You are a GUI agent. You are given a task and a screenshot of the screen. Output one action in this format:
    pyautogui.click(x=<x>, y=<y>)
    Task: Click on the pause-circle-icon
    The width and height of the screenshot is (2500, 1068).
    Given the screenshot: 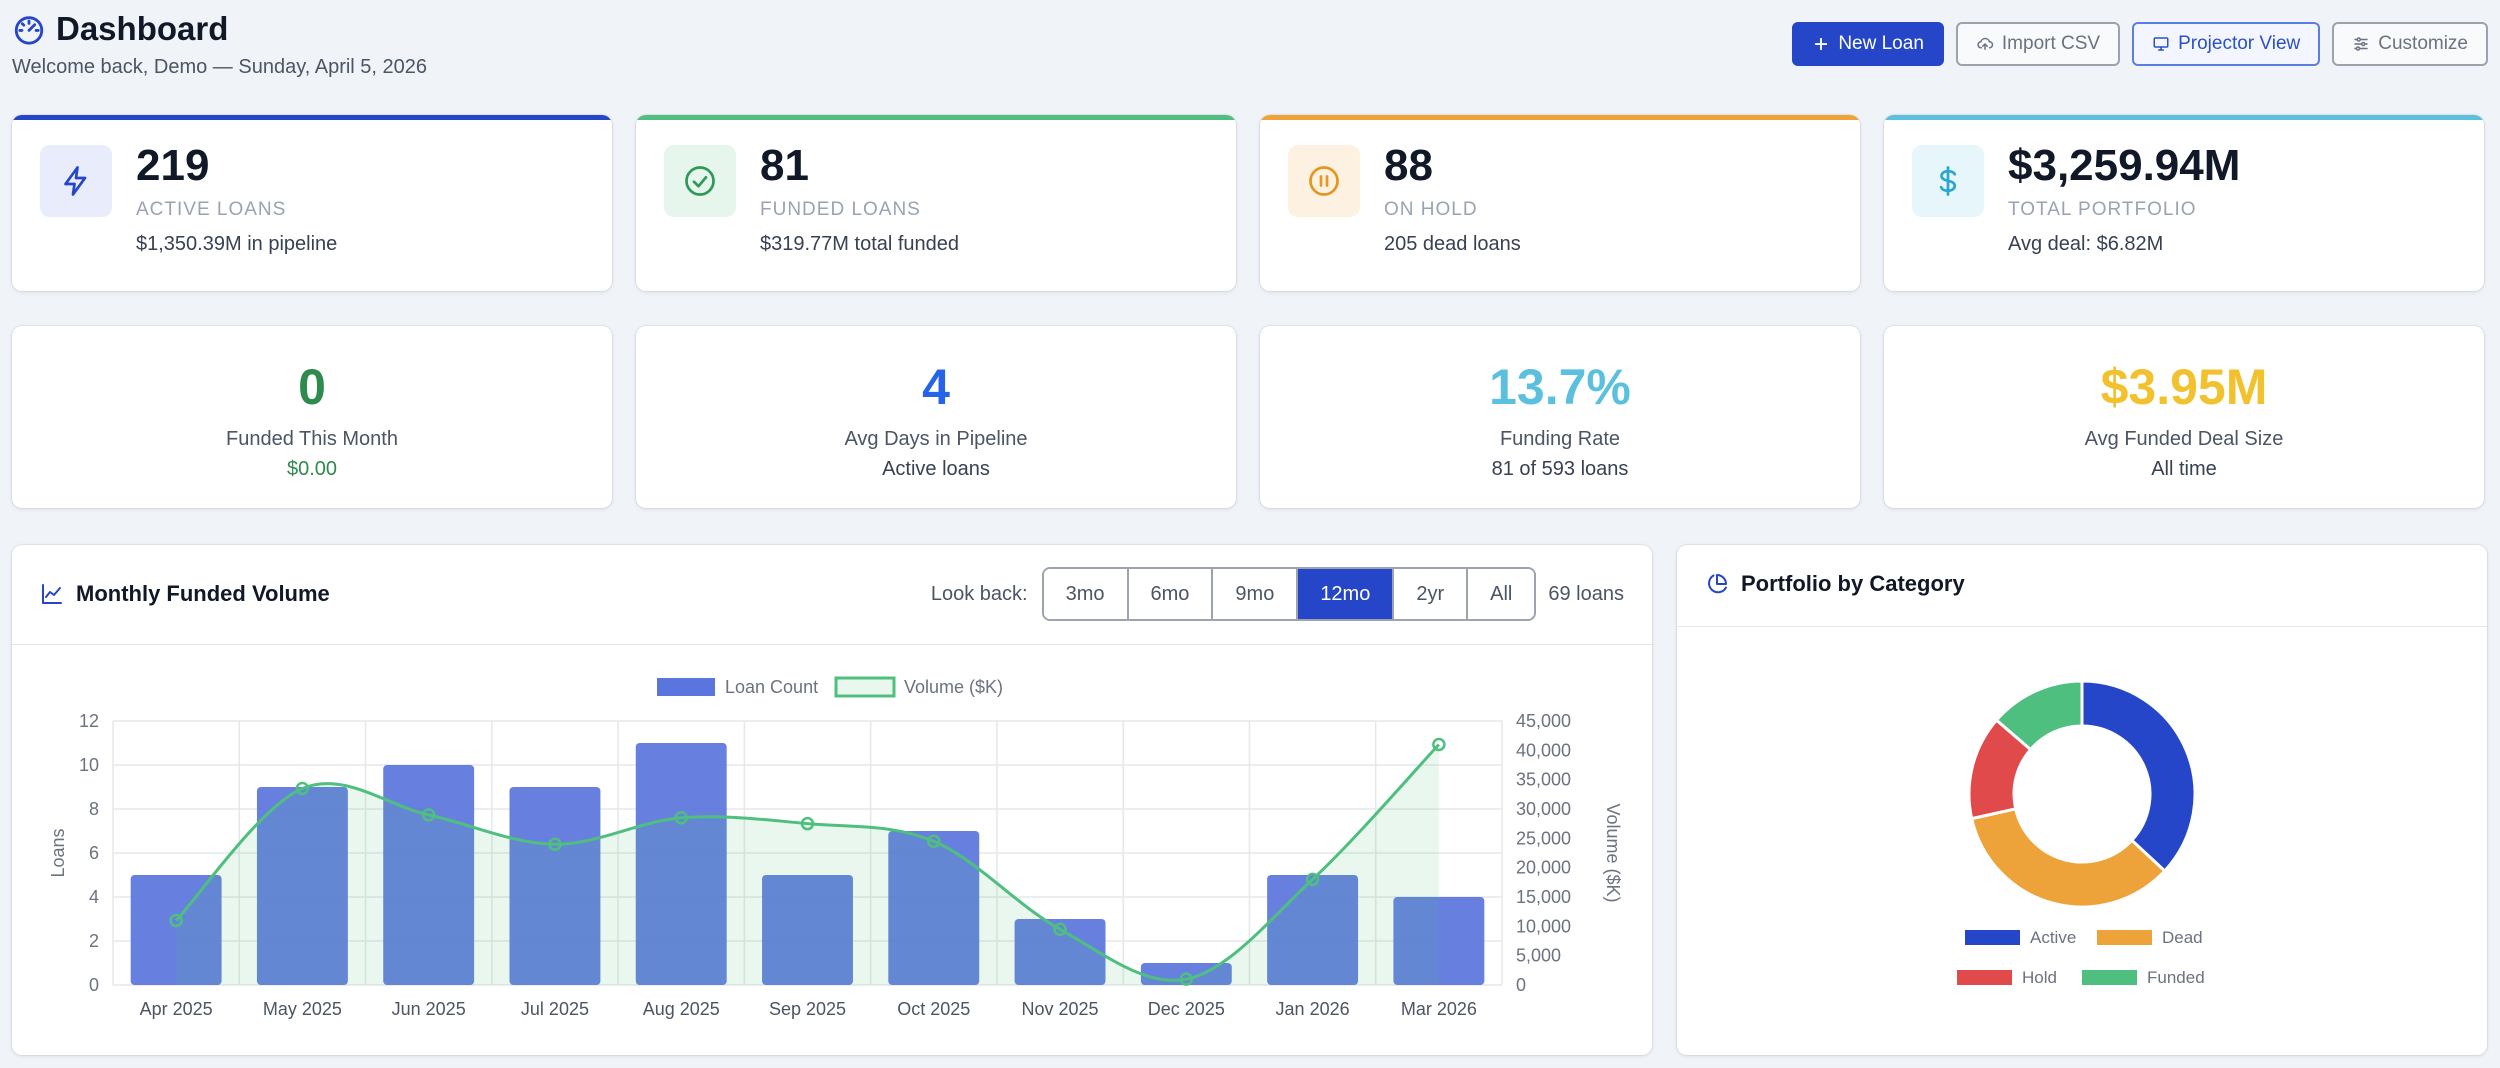 What is the action you would take?
    pyautogui.click(x=1324, y=181)
    